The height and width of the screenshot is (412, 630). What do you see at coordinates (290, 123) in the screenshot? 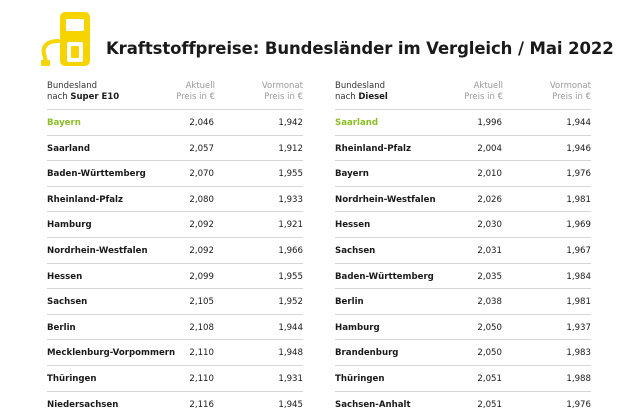
I see `vormonat-price-cell: 1,942` at bounding box center [290, 123].